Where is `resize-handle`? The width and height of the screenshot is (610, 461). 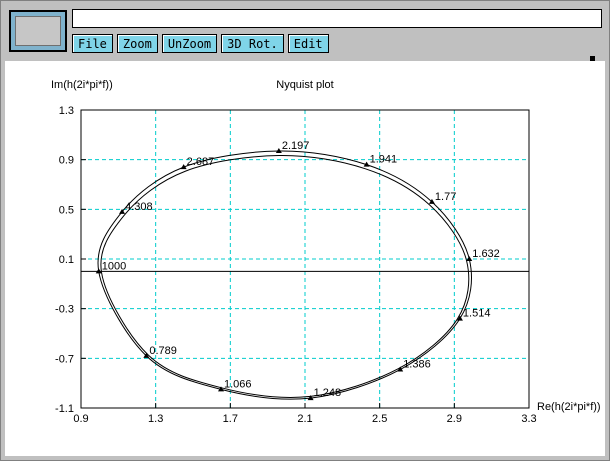
resize-handle is located at coordinates (592, 58).